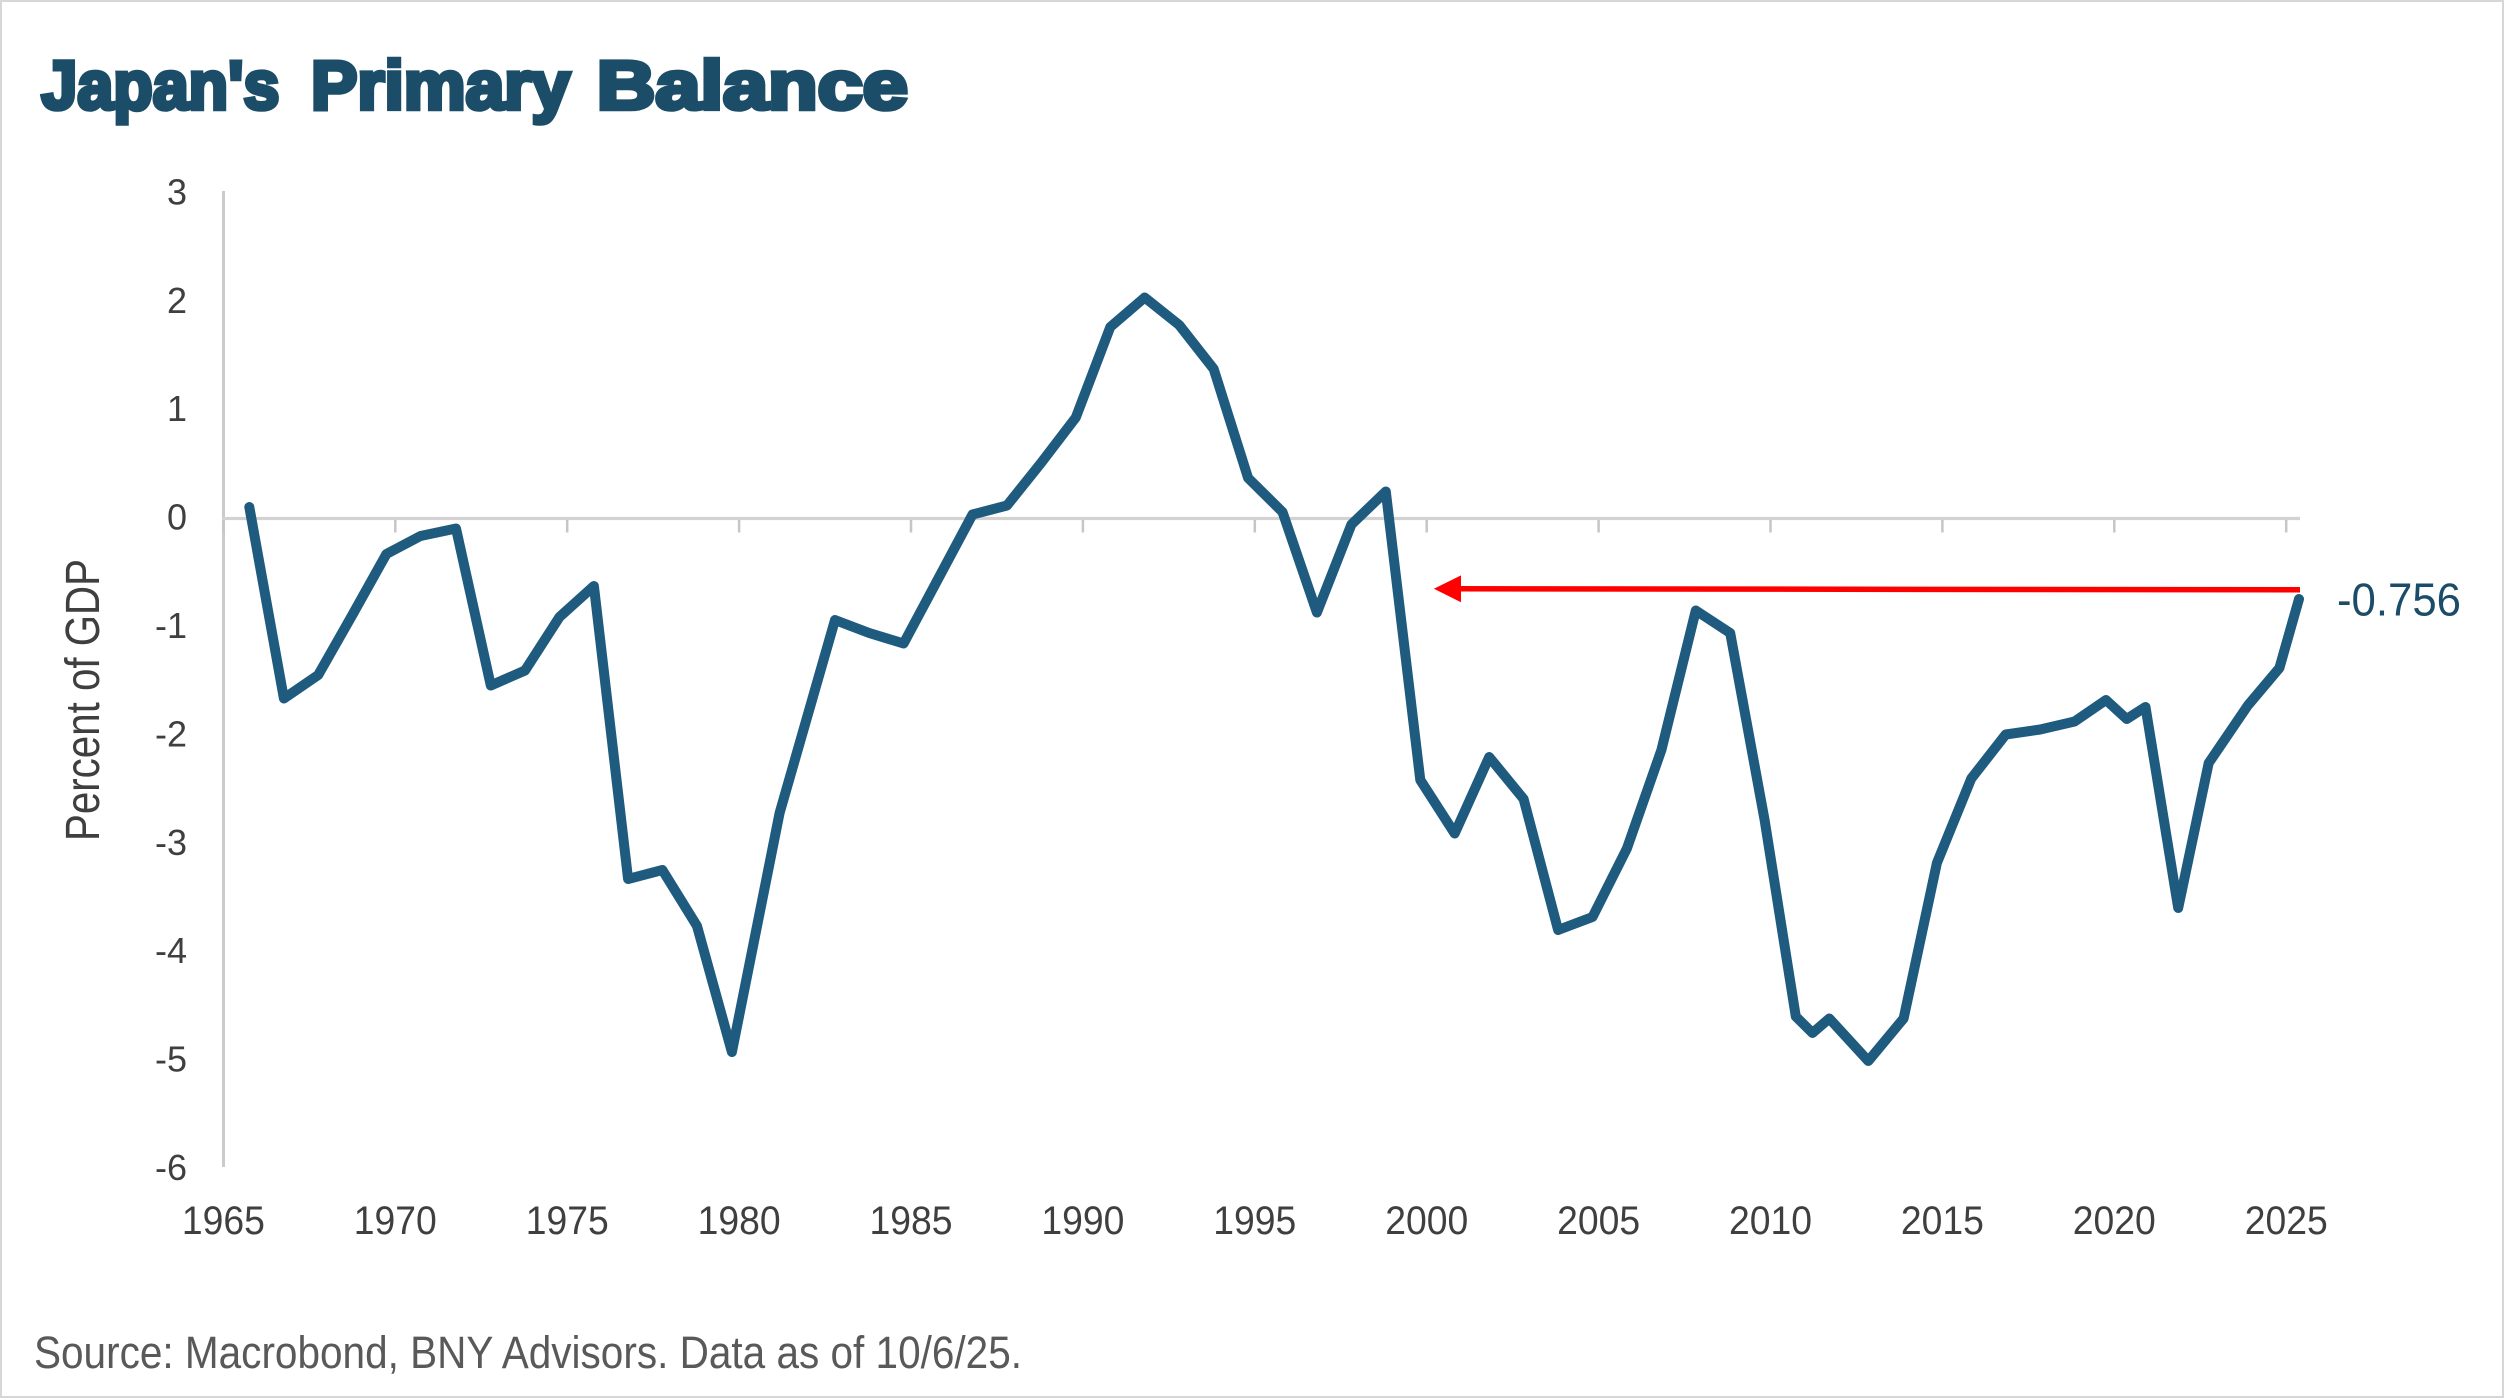 The width and height of the screenshot is (2504, 1398). Describe the element at coordinates (1942, 1221) in the screenshot. I see `svg-text: 2015` at that location.